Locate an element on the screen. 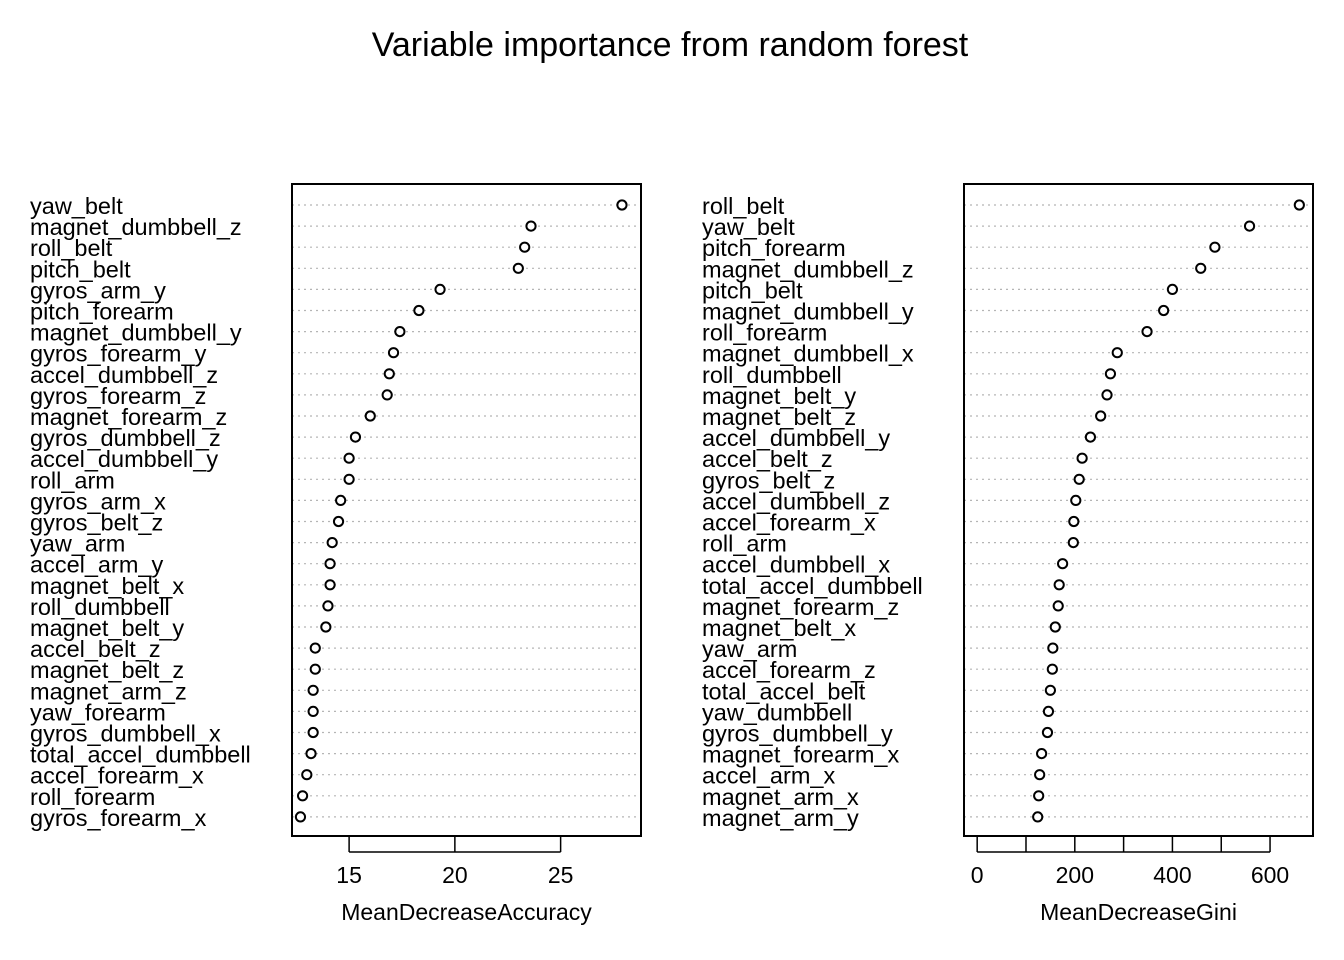  x-tick-label: 200 is located at coordinates (1075, 875).